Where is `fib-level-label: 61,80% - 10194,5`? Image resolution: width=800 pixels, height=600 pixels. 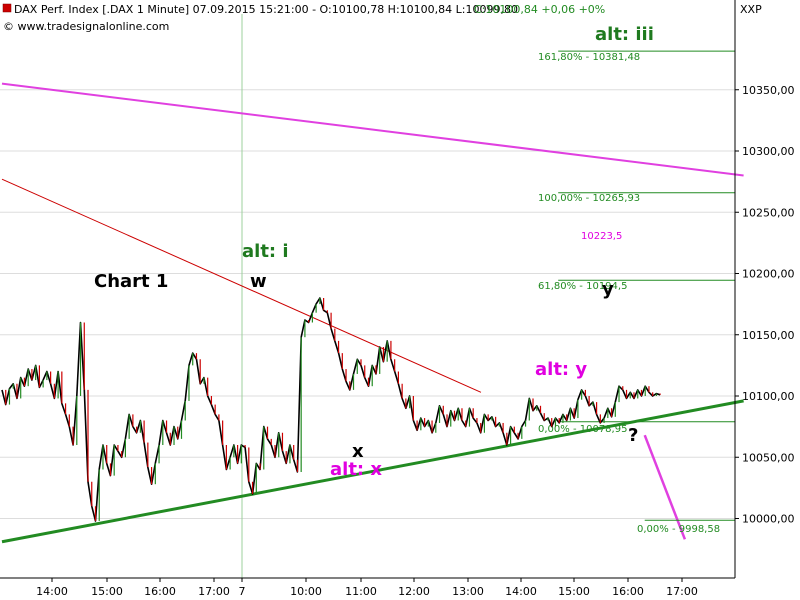 fib-level-label: 61,80% - 10194,5 is located at coordinates (582, 286).